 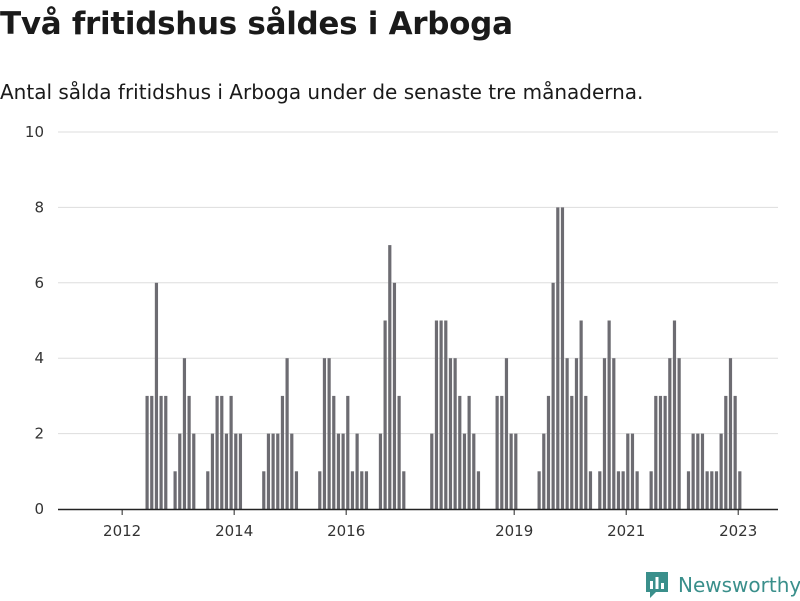 I want to click on brand-name: Newsworthy, so click(x=739, y=585).